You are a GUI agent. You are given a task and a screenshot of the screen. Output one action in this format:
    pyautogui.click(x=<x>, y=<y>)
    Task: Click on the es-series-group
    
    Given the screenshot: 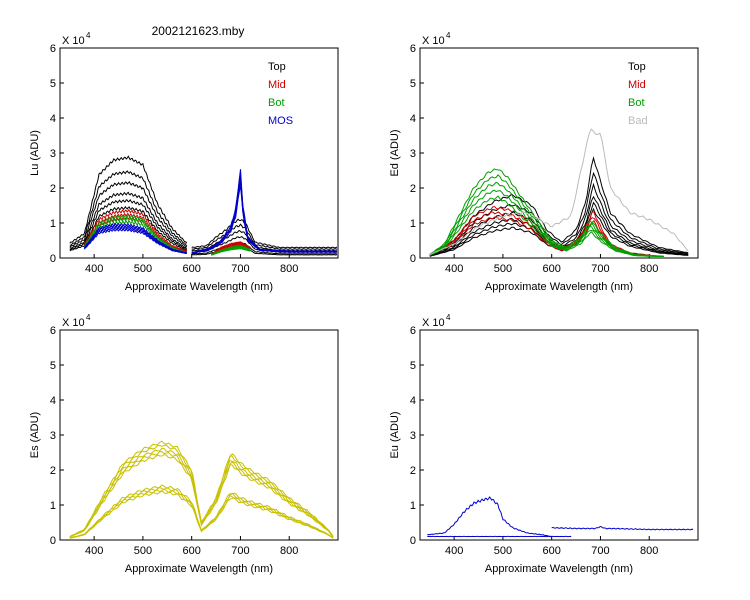 What is the action you would take?
    pyautogui.click(x=201, y=489)
    